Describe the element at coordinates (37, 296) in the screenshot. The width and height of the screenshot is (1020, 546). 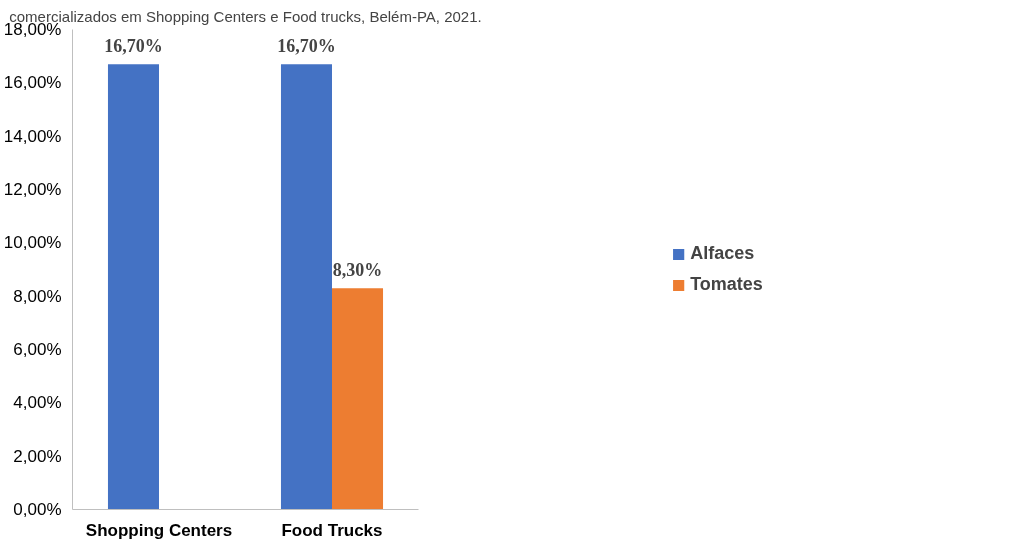
I see `y-tick-label: 8,00%` at that location.